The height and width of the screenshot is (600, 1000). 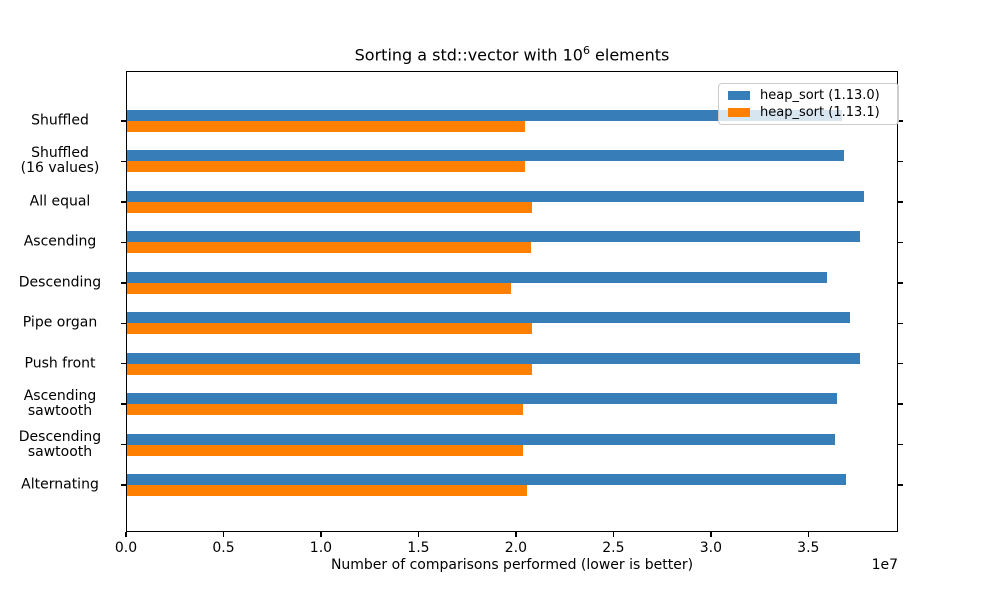 What do you see at coordinates (60, 282) in the screenshot?
I see `y-tick-label: Descending` at bounding box center [60, 282].